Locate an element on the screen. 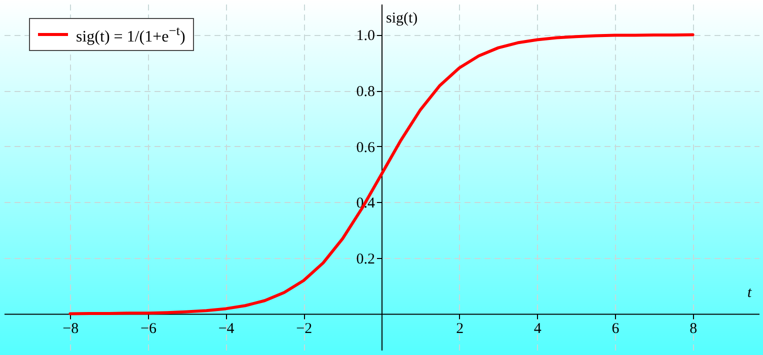 The height and width of the screenshot is (355, 763). x-tick-label: −4 is located at coordinates (226, 329).